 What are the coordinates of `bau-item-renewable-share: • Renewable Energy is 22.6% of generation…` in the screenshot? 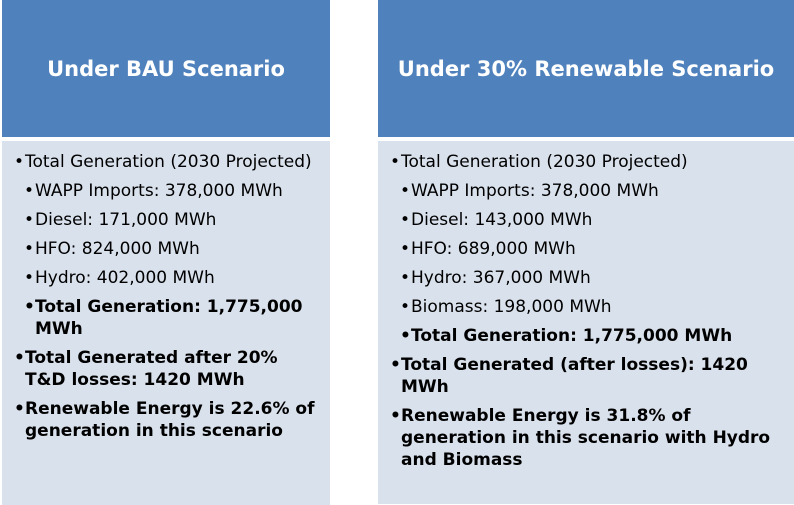 It's located at (164, 420).